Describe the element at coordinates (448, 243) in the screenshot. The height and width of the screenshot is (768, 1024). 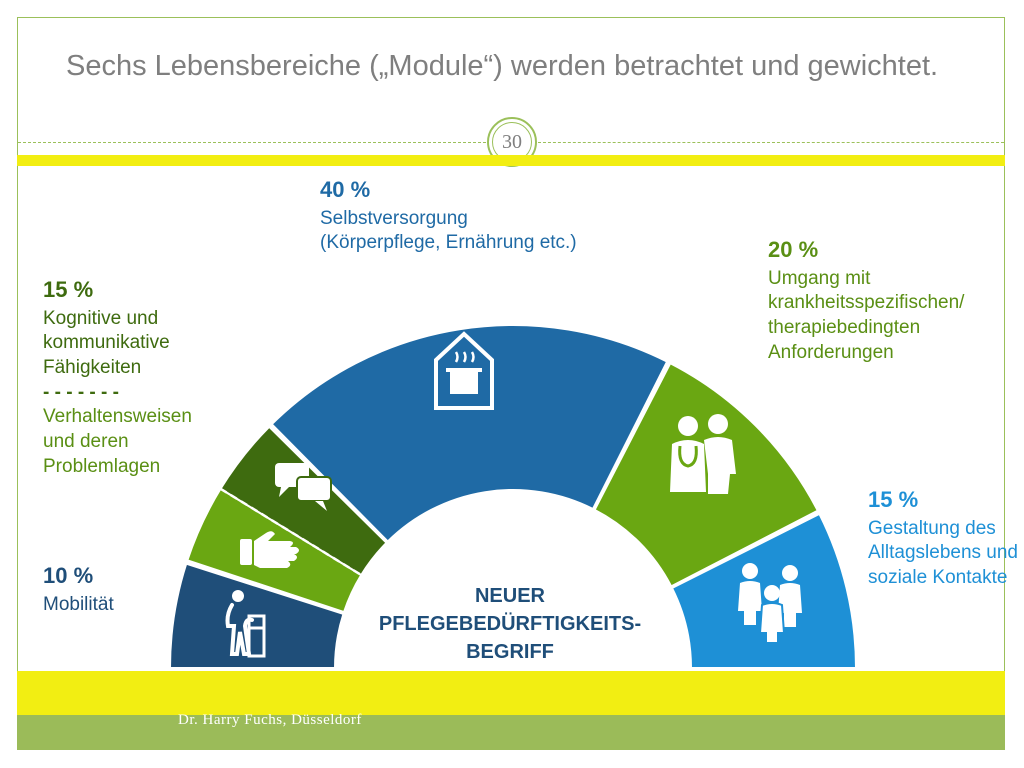
I see `selfcare-text-2: (Körperpflege, Ernährung etc.)` at that location.